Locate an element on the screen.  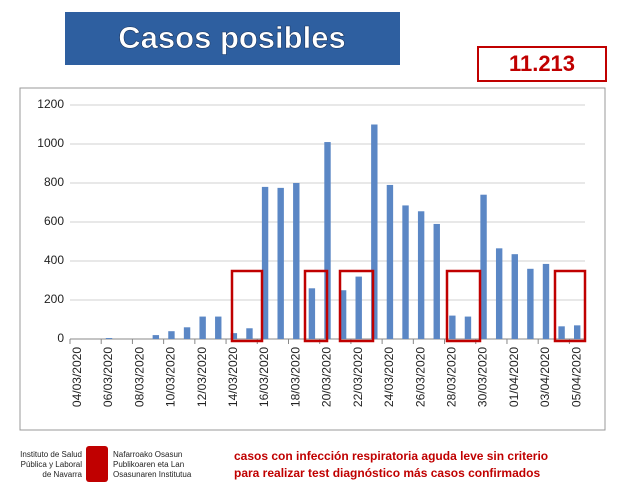
x-tick-label: 22/03/2020 is located at coordinates (358, 377).